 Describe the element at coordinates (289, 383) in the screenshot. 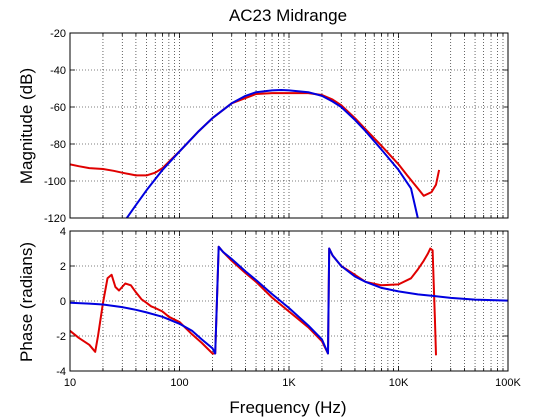

I see `x-tick-label: 1K` at that location.